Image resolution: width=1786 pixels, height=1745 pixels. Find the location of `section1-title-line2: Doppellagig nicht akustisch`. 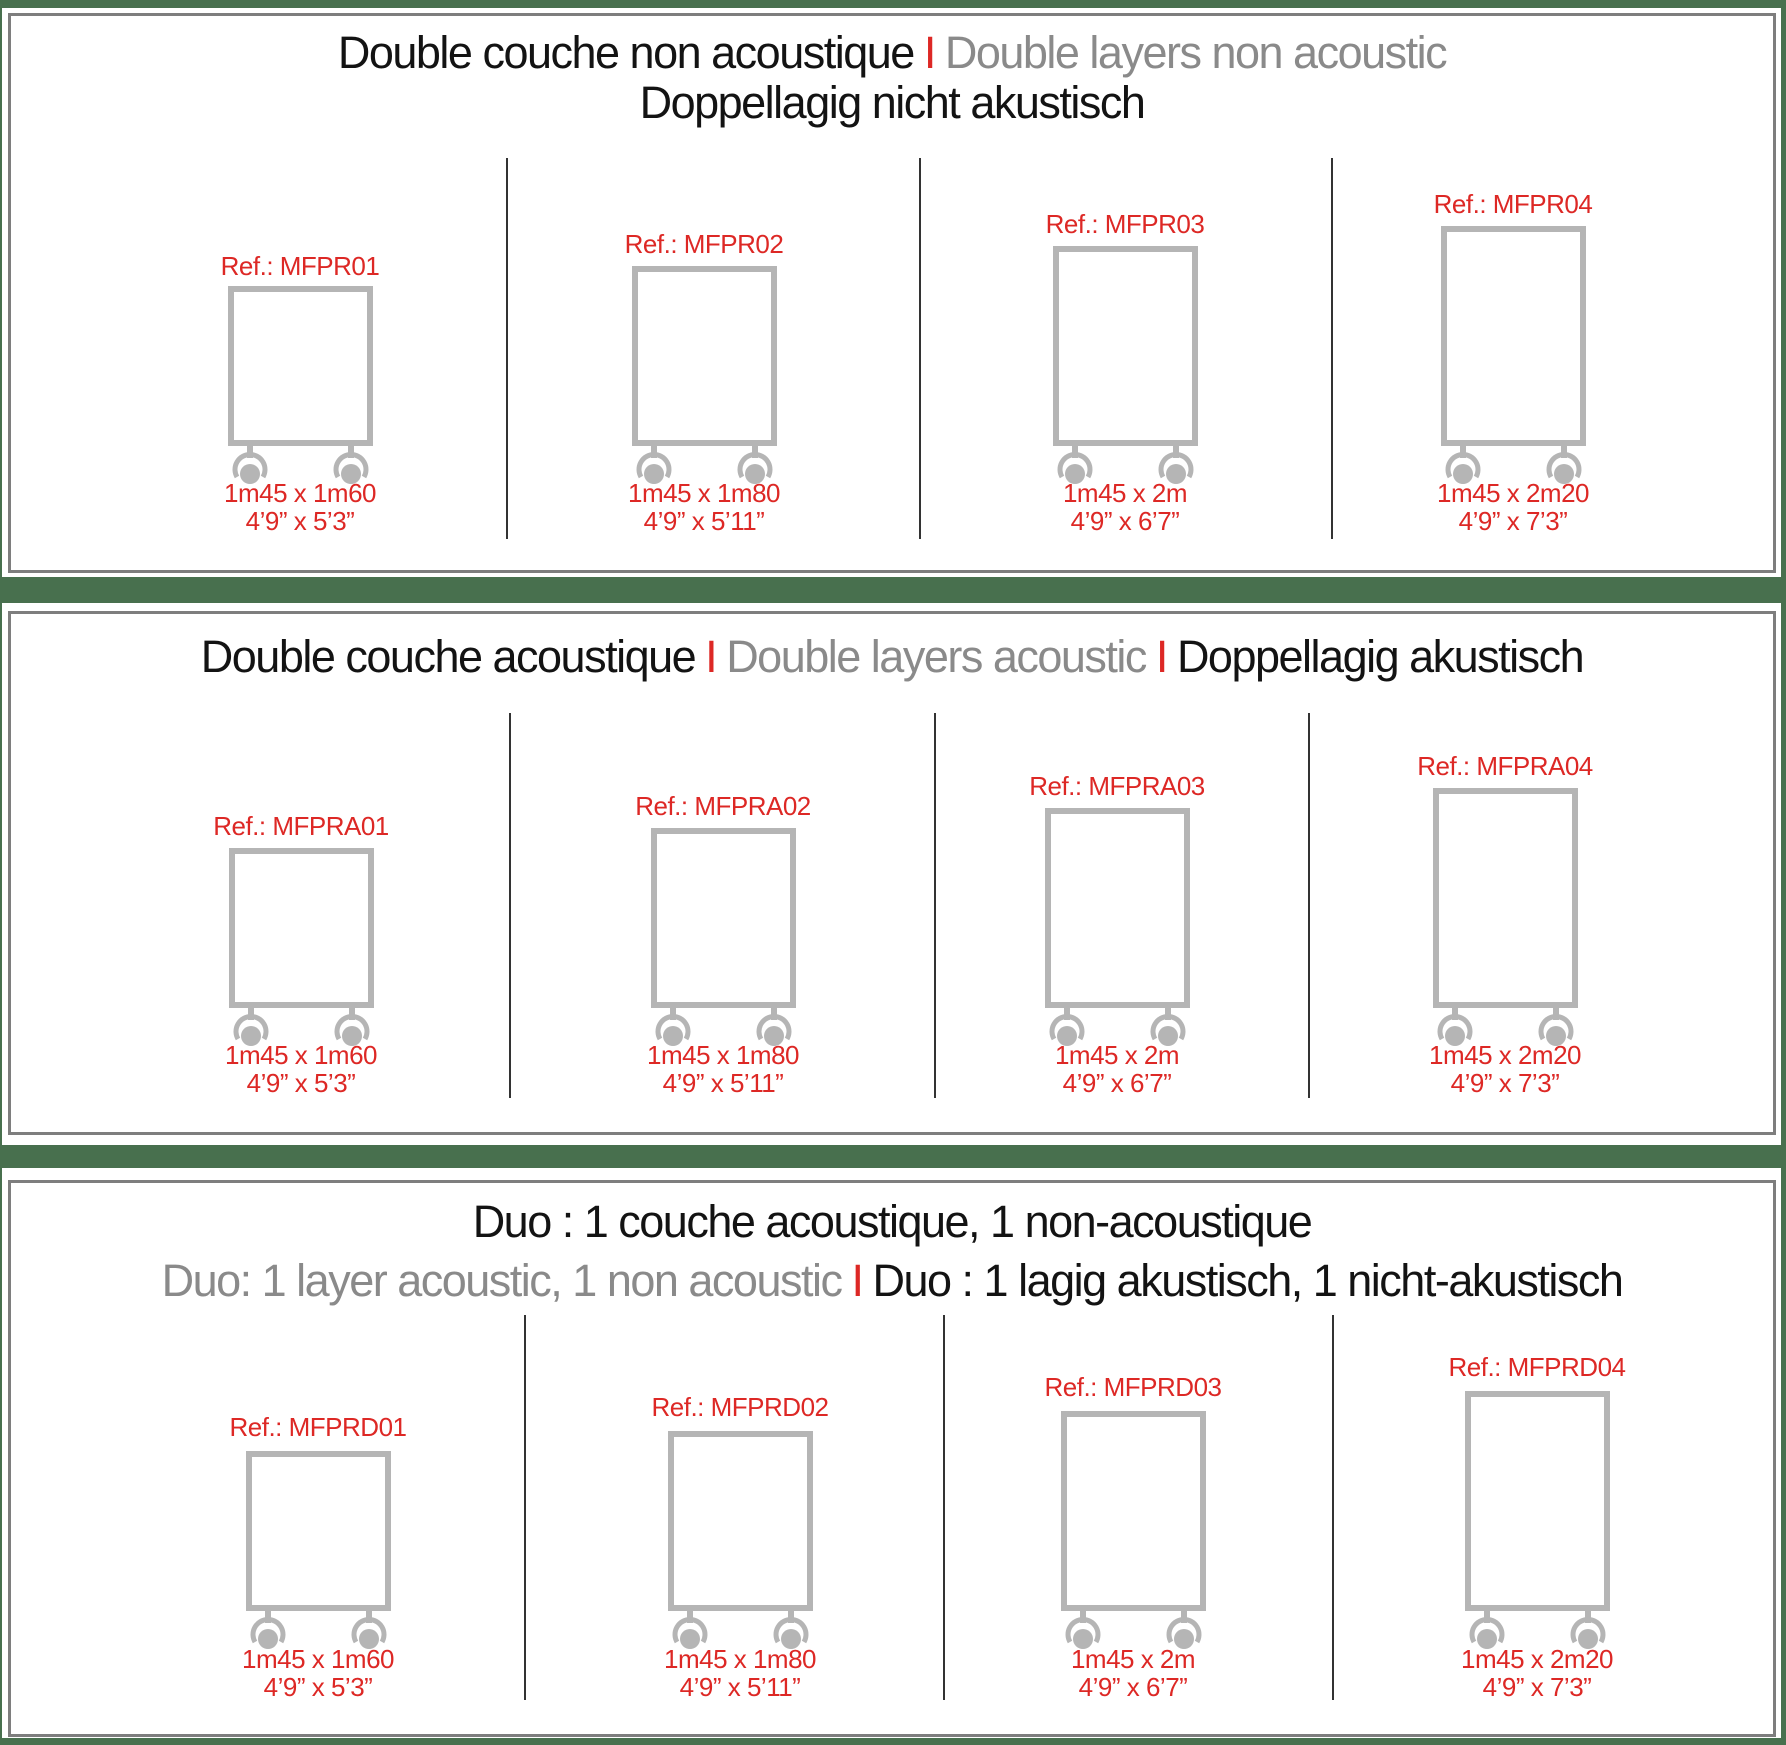

section1-title-line2: Doppellagig nicht akustisch is located at coordinates (892, 103).